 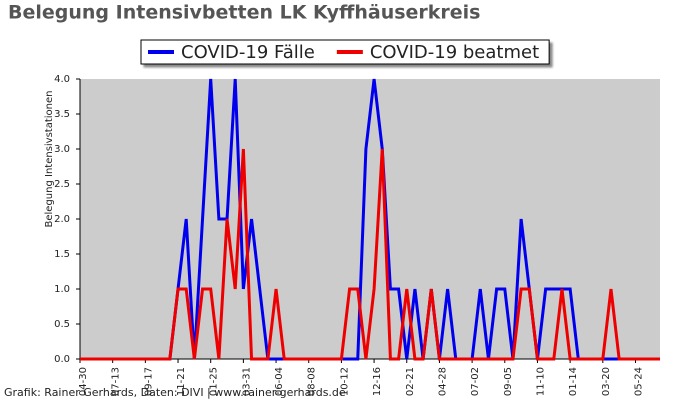 What do you see at coordinates (454, 52) in the screenshot?
I see `legend-label: COVID-19 beatmet` at bounding box center [454, 52].